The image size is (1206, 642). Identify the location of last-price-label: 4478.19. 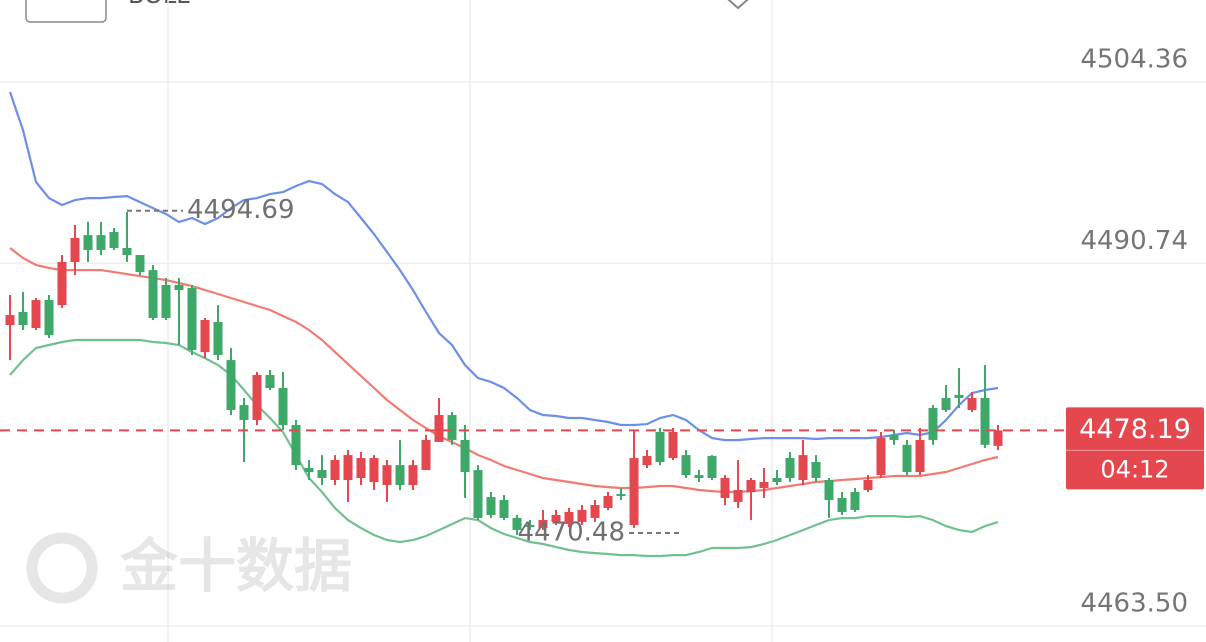
(1135, 429).